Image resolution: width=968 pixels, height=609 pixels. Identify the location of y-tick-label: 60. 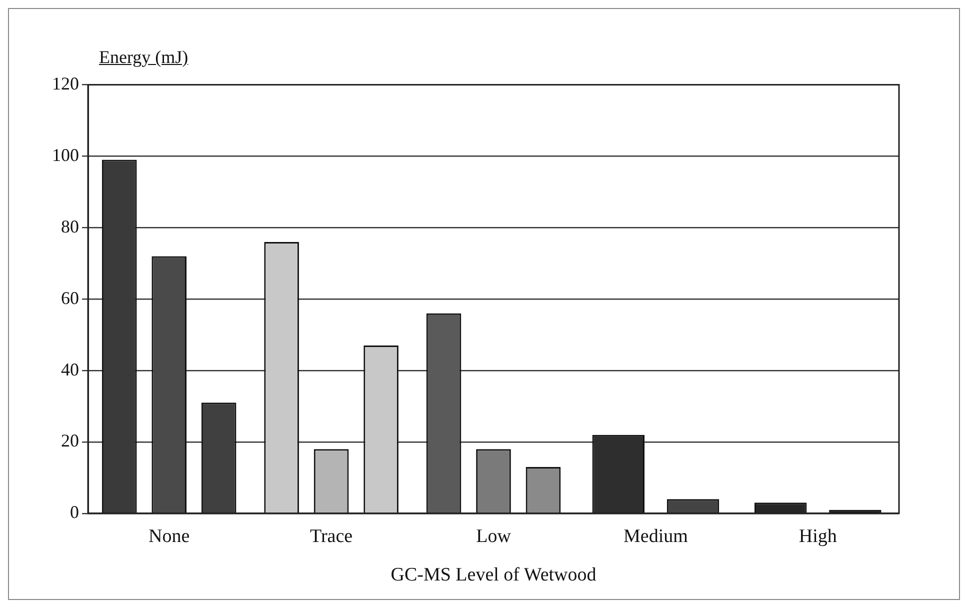
(70, 298).